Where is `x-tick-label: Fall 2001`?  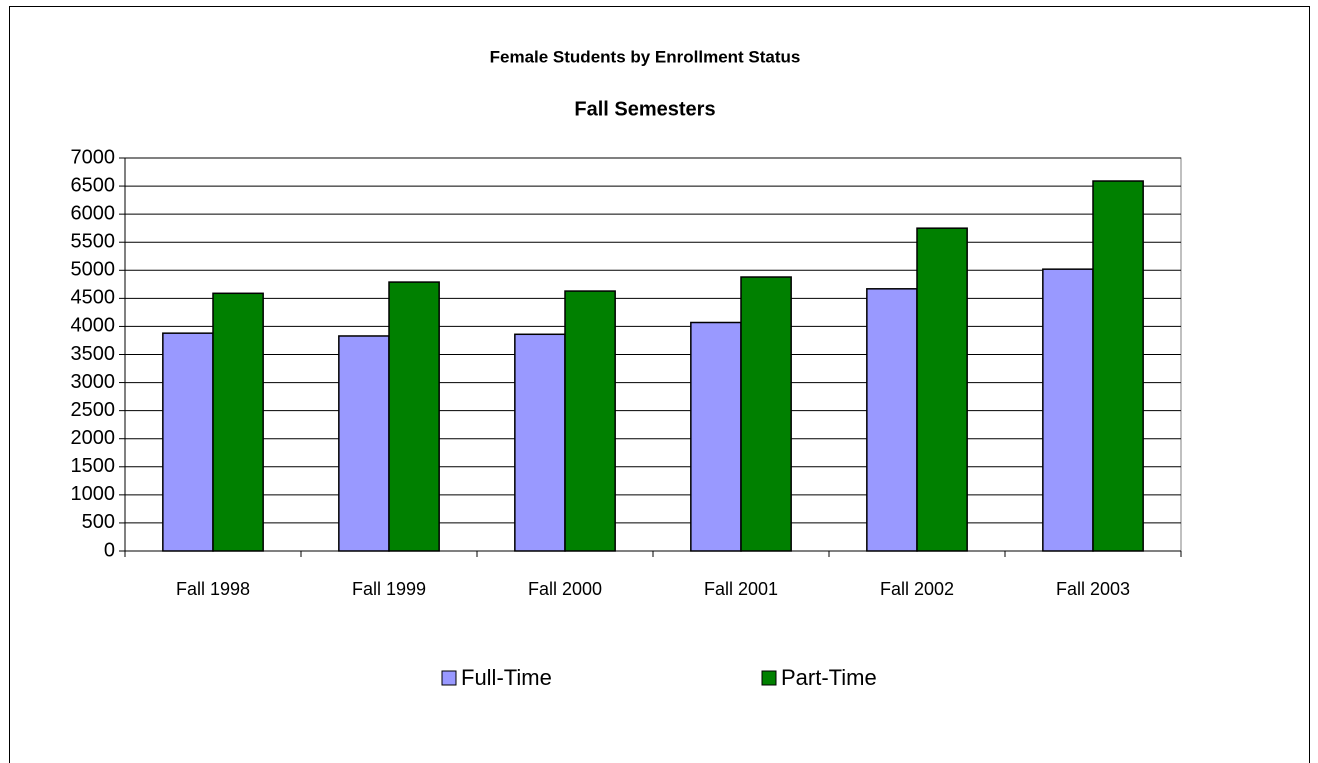 x-tick-label: Fall 2001 is located at coordinates (741, 589).